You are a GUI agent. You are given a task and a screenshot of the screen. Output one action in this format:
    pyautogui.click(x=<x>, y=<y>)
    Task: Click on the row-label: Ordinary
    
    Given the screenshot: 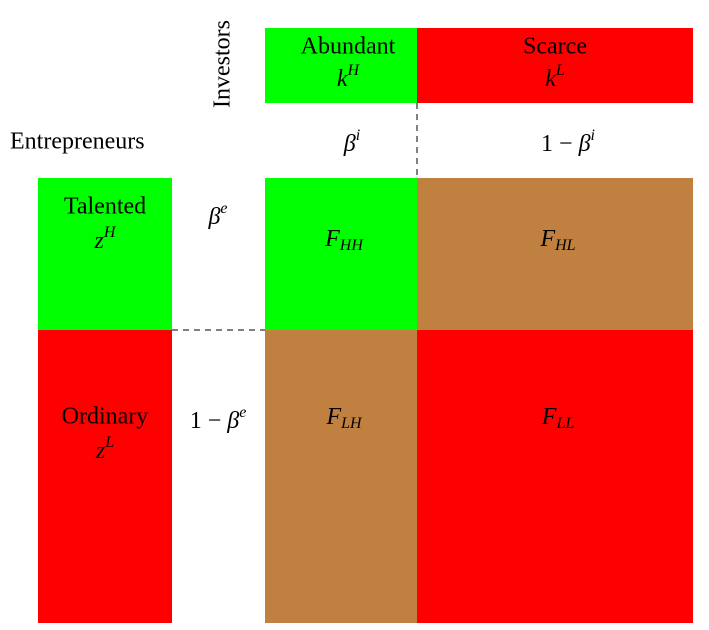 What is the action you would take?
    pyautogui.click(x=105, y=417)
    